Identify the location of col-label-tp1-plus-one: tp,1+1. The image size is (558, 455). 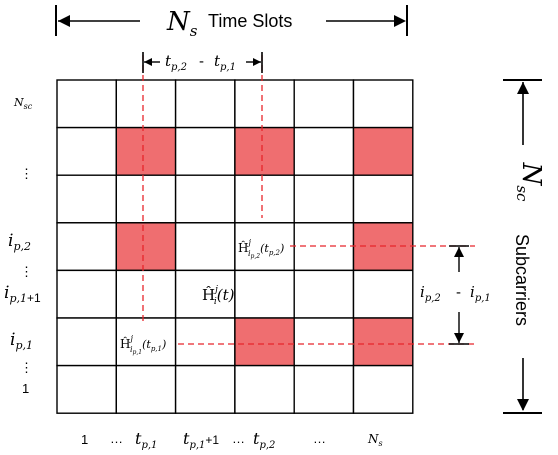
(201, 440).